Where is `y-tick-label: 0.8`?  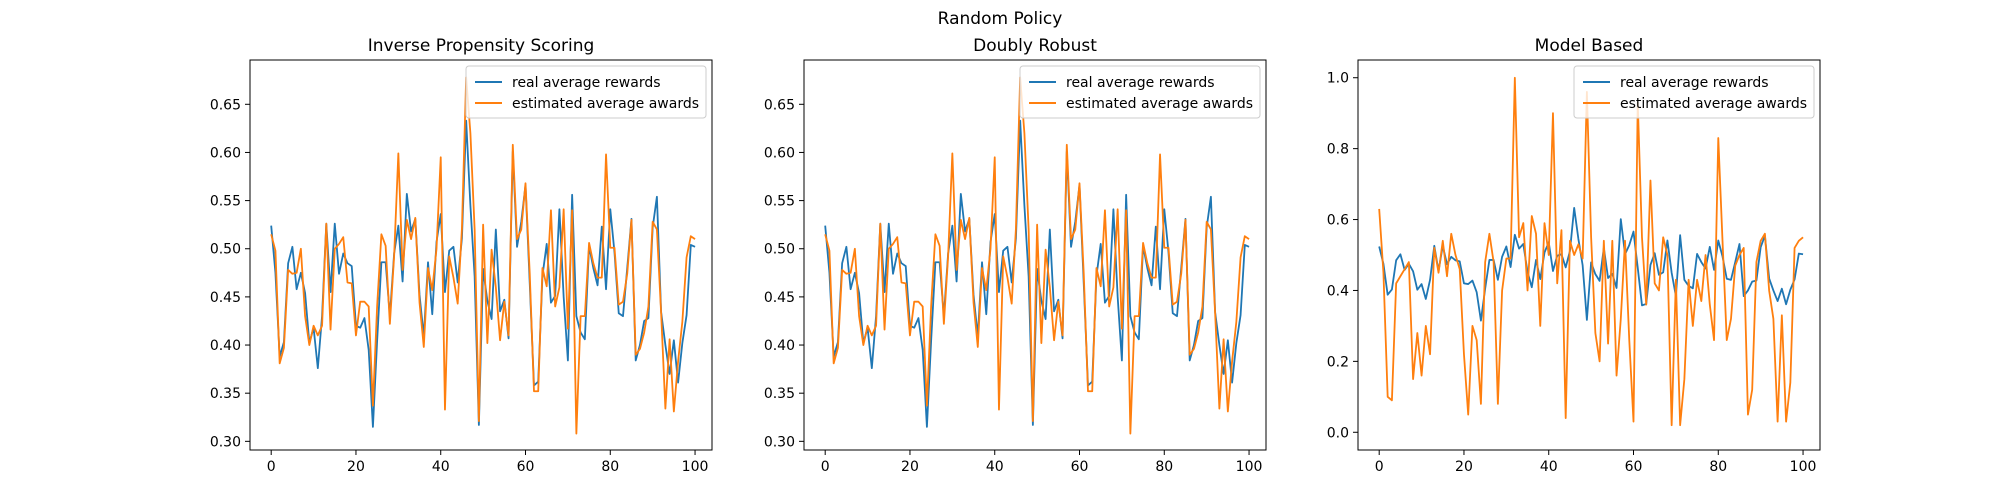 y-tick-label: 0.8 is located at coordinates (1338, 150).